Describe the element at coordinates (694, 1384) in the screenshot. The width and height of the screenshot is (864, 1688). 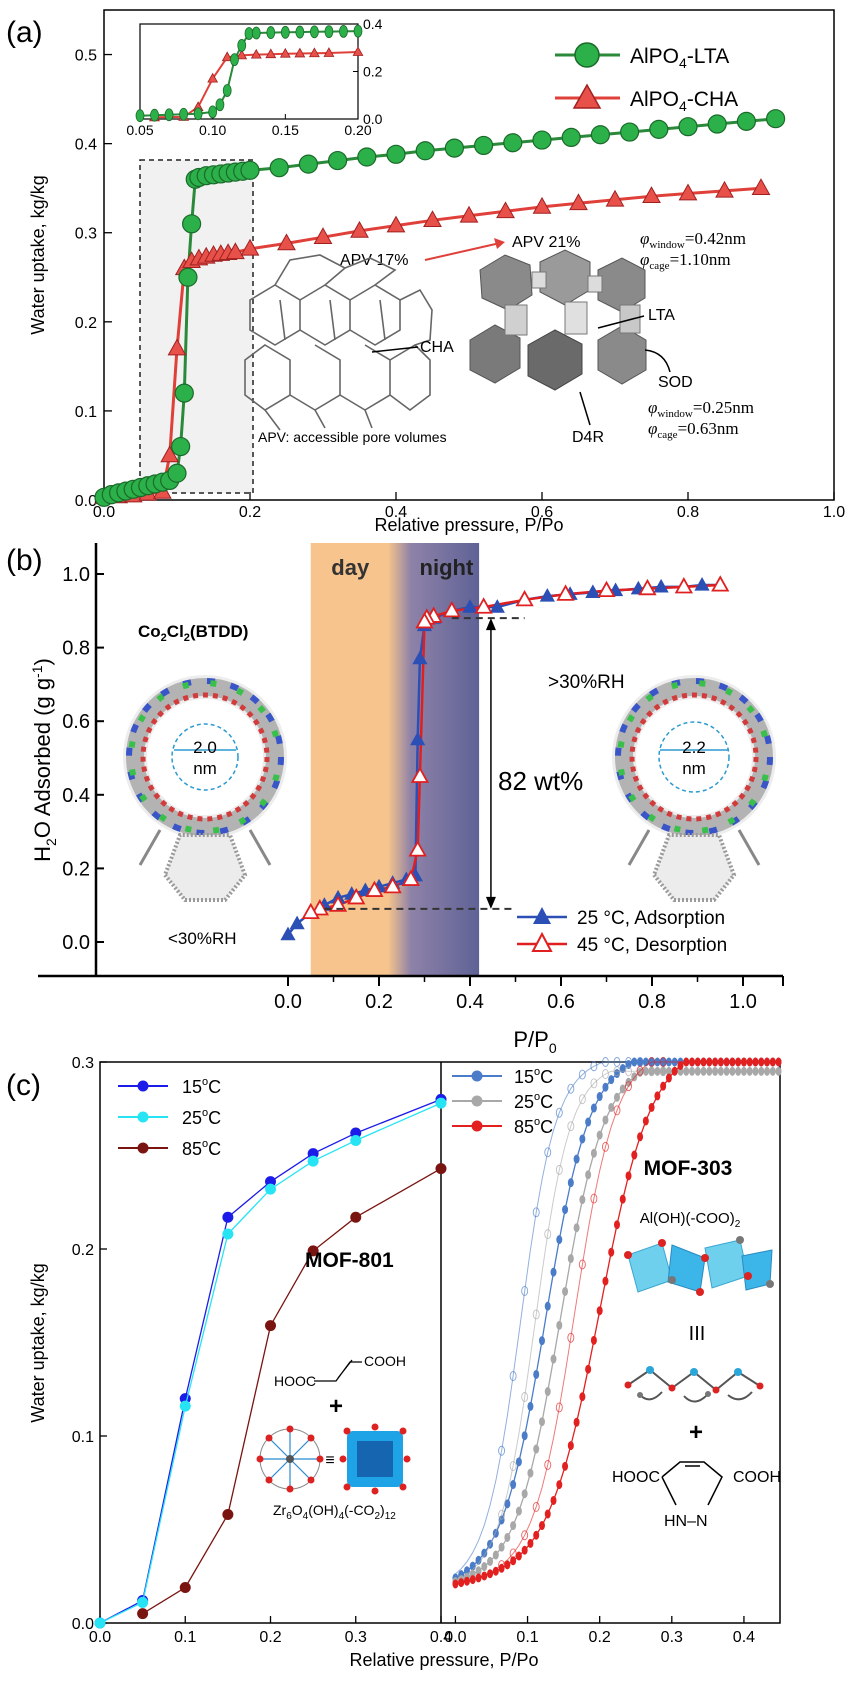
I see `mof303-ligand-drawing` at that location.